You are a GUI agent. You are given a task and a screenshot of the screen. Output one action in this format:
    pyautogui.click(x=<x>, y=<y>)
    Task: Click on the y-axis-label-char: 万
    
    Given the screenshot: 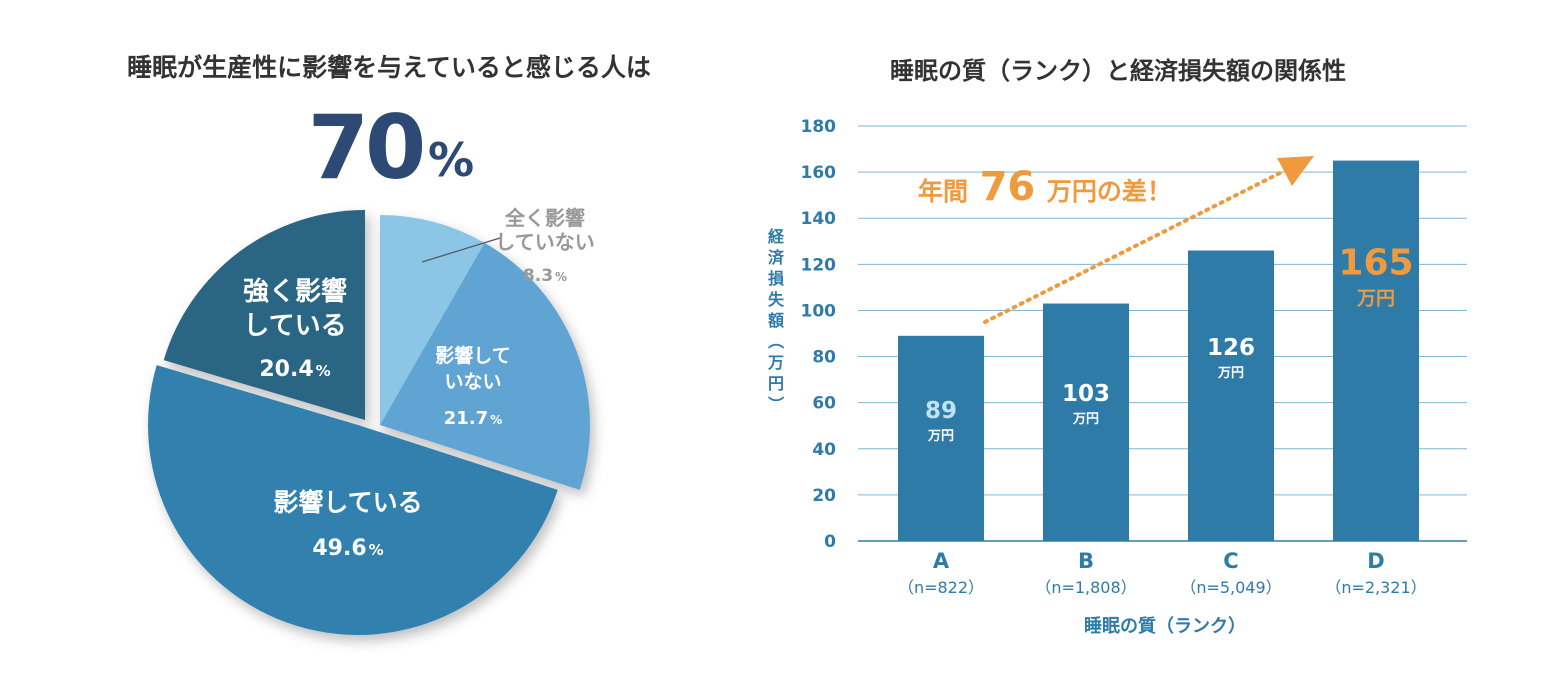 What is the action you would take?
    pyautogui.click(x=775, y=362)
    